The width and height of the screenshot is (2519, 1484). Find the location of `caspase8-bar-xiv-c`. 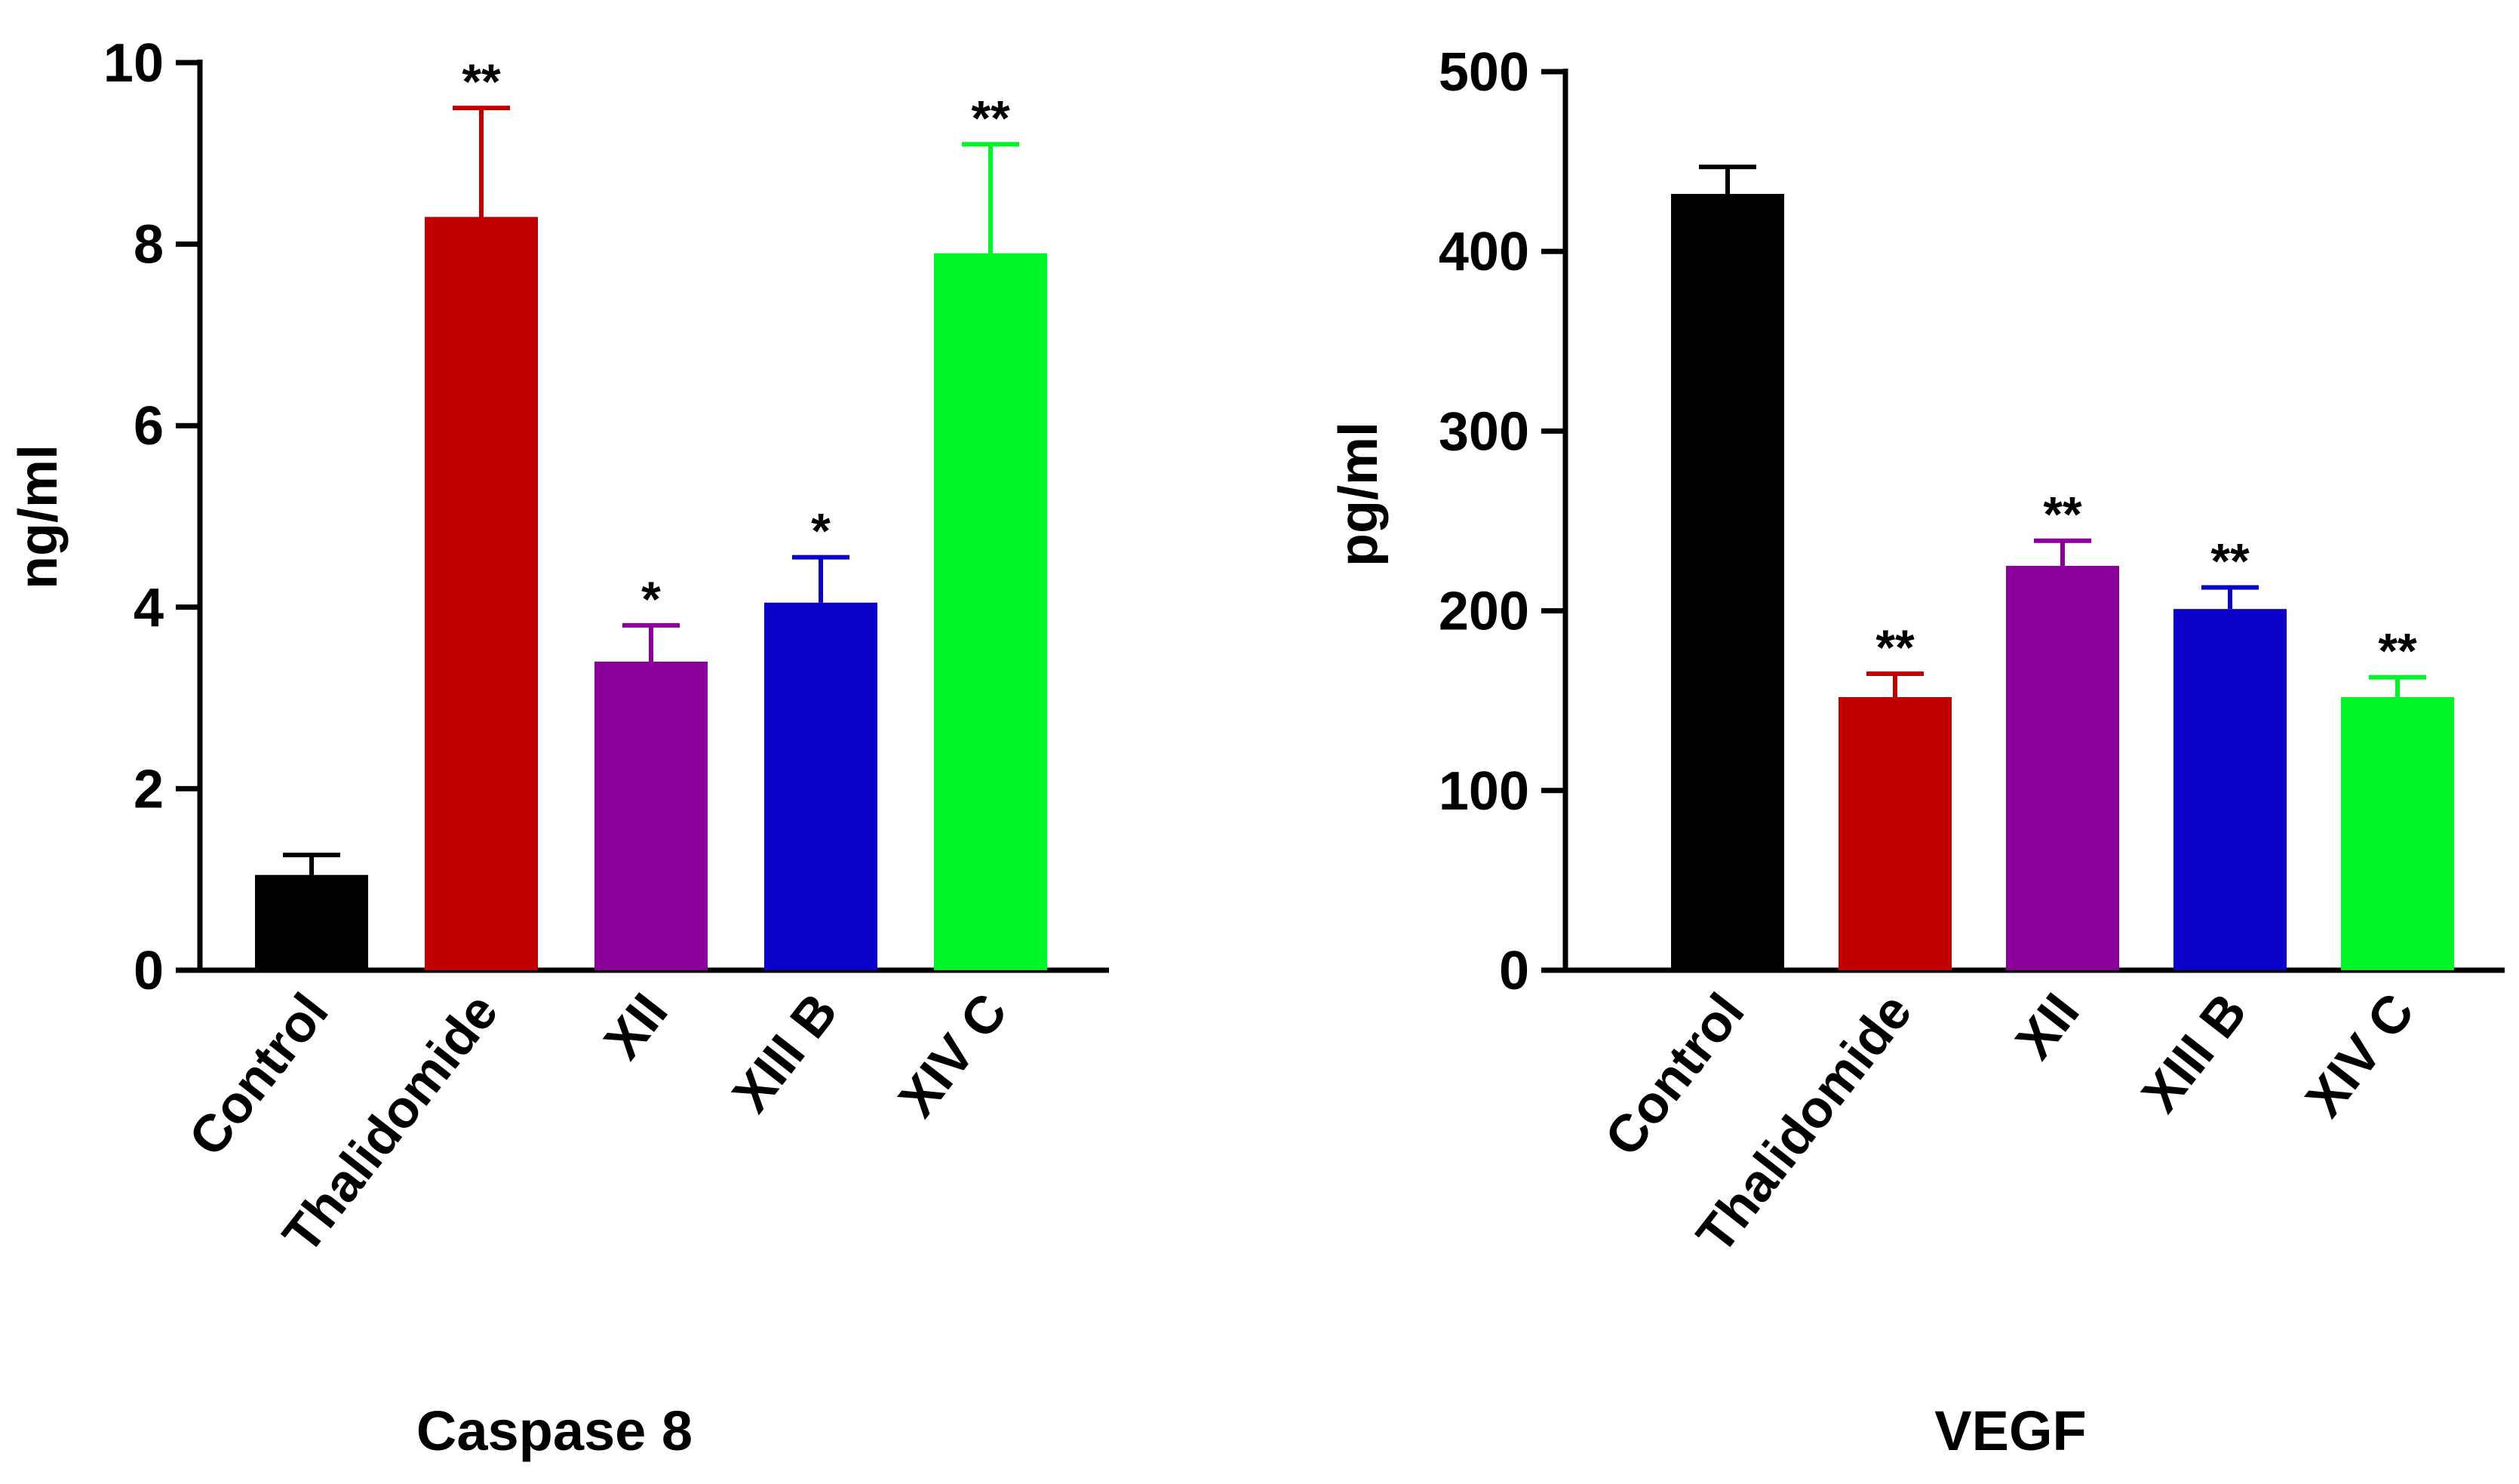

caspase8-bar-xiv-c is located at coordinates (990, 611).